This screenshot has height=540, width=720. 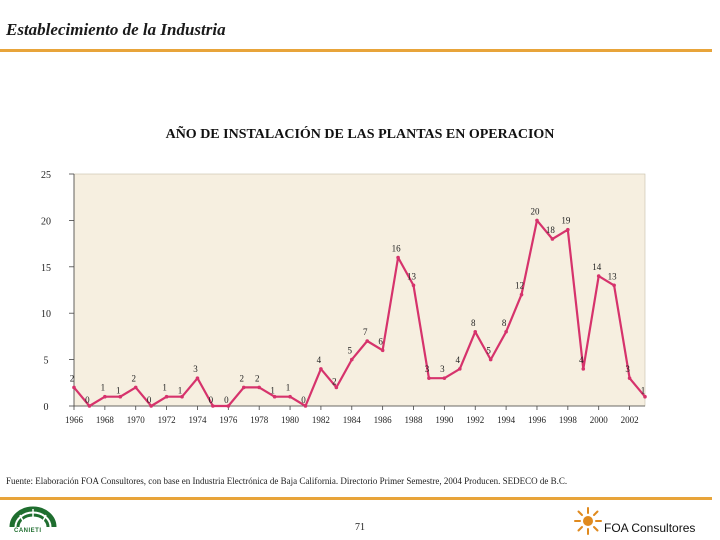 I want to click on x-tick-label: 1976, so click(x=228, y=420).